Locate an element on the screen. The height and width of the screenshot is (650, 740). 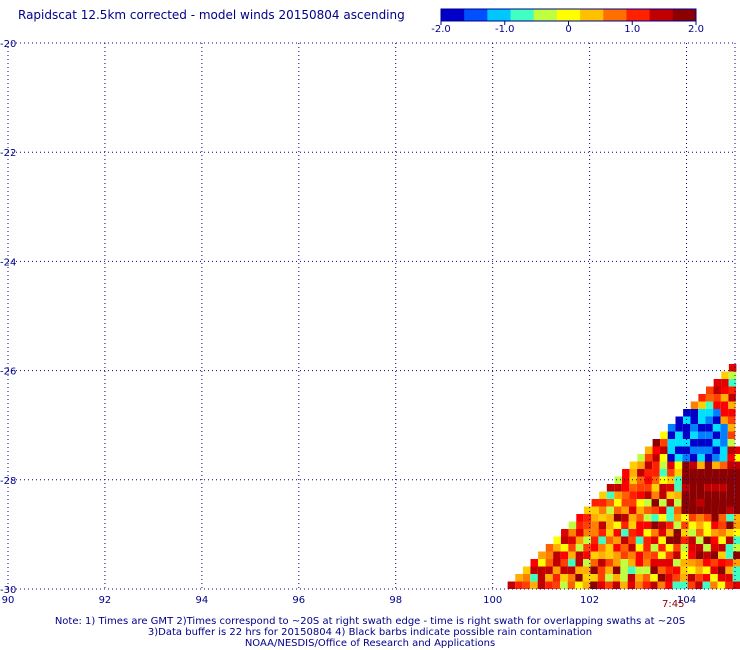
swath-time-label: 7:45 is located at coordinates (673, 604).